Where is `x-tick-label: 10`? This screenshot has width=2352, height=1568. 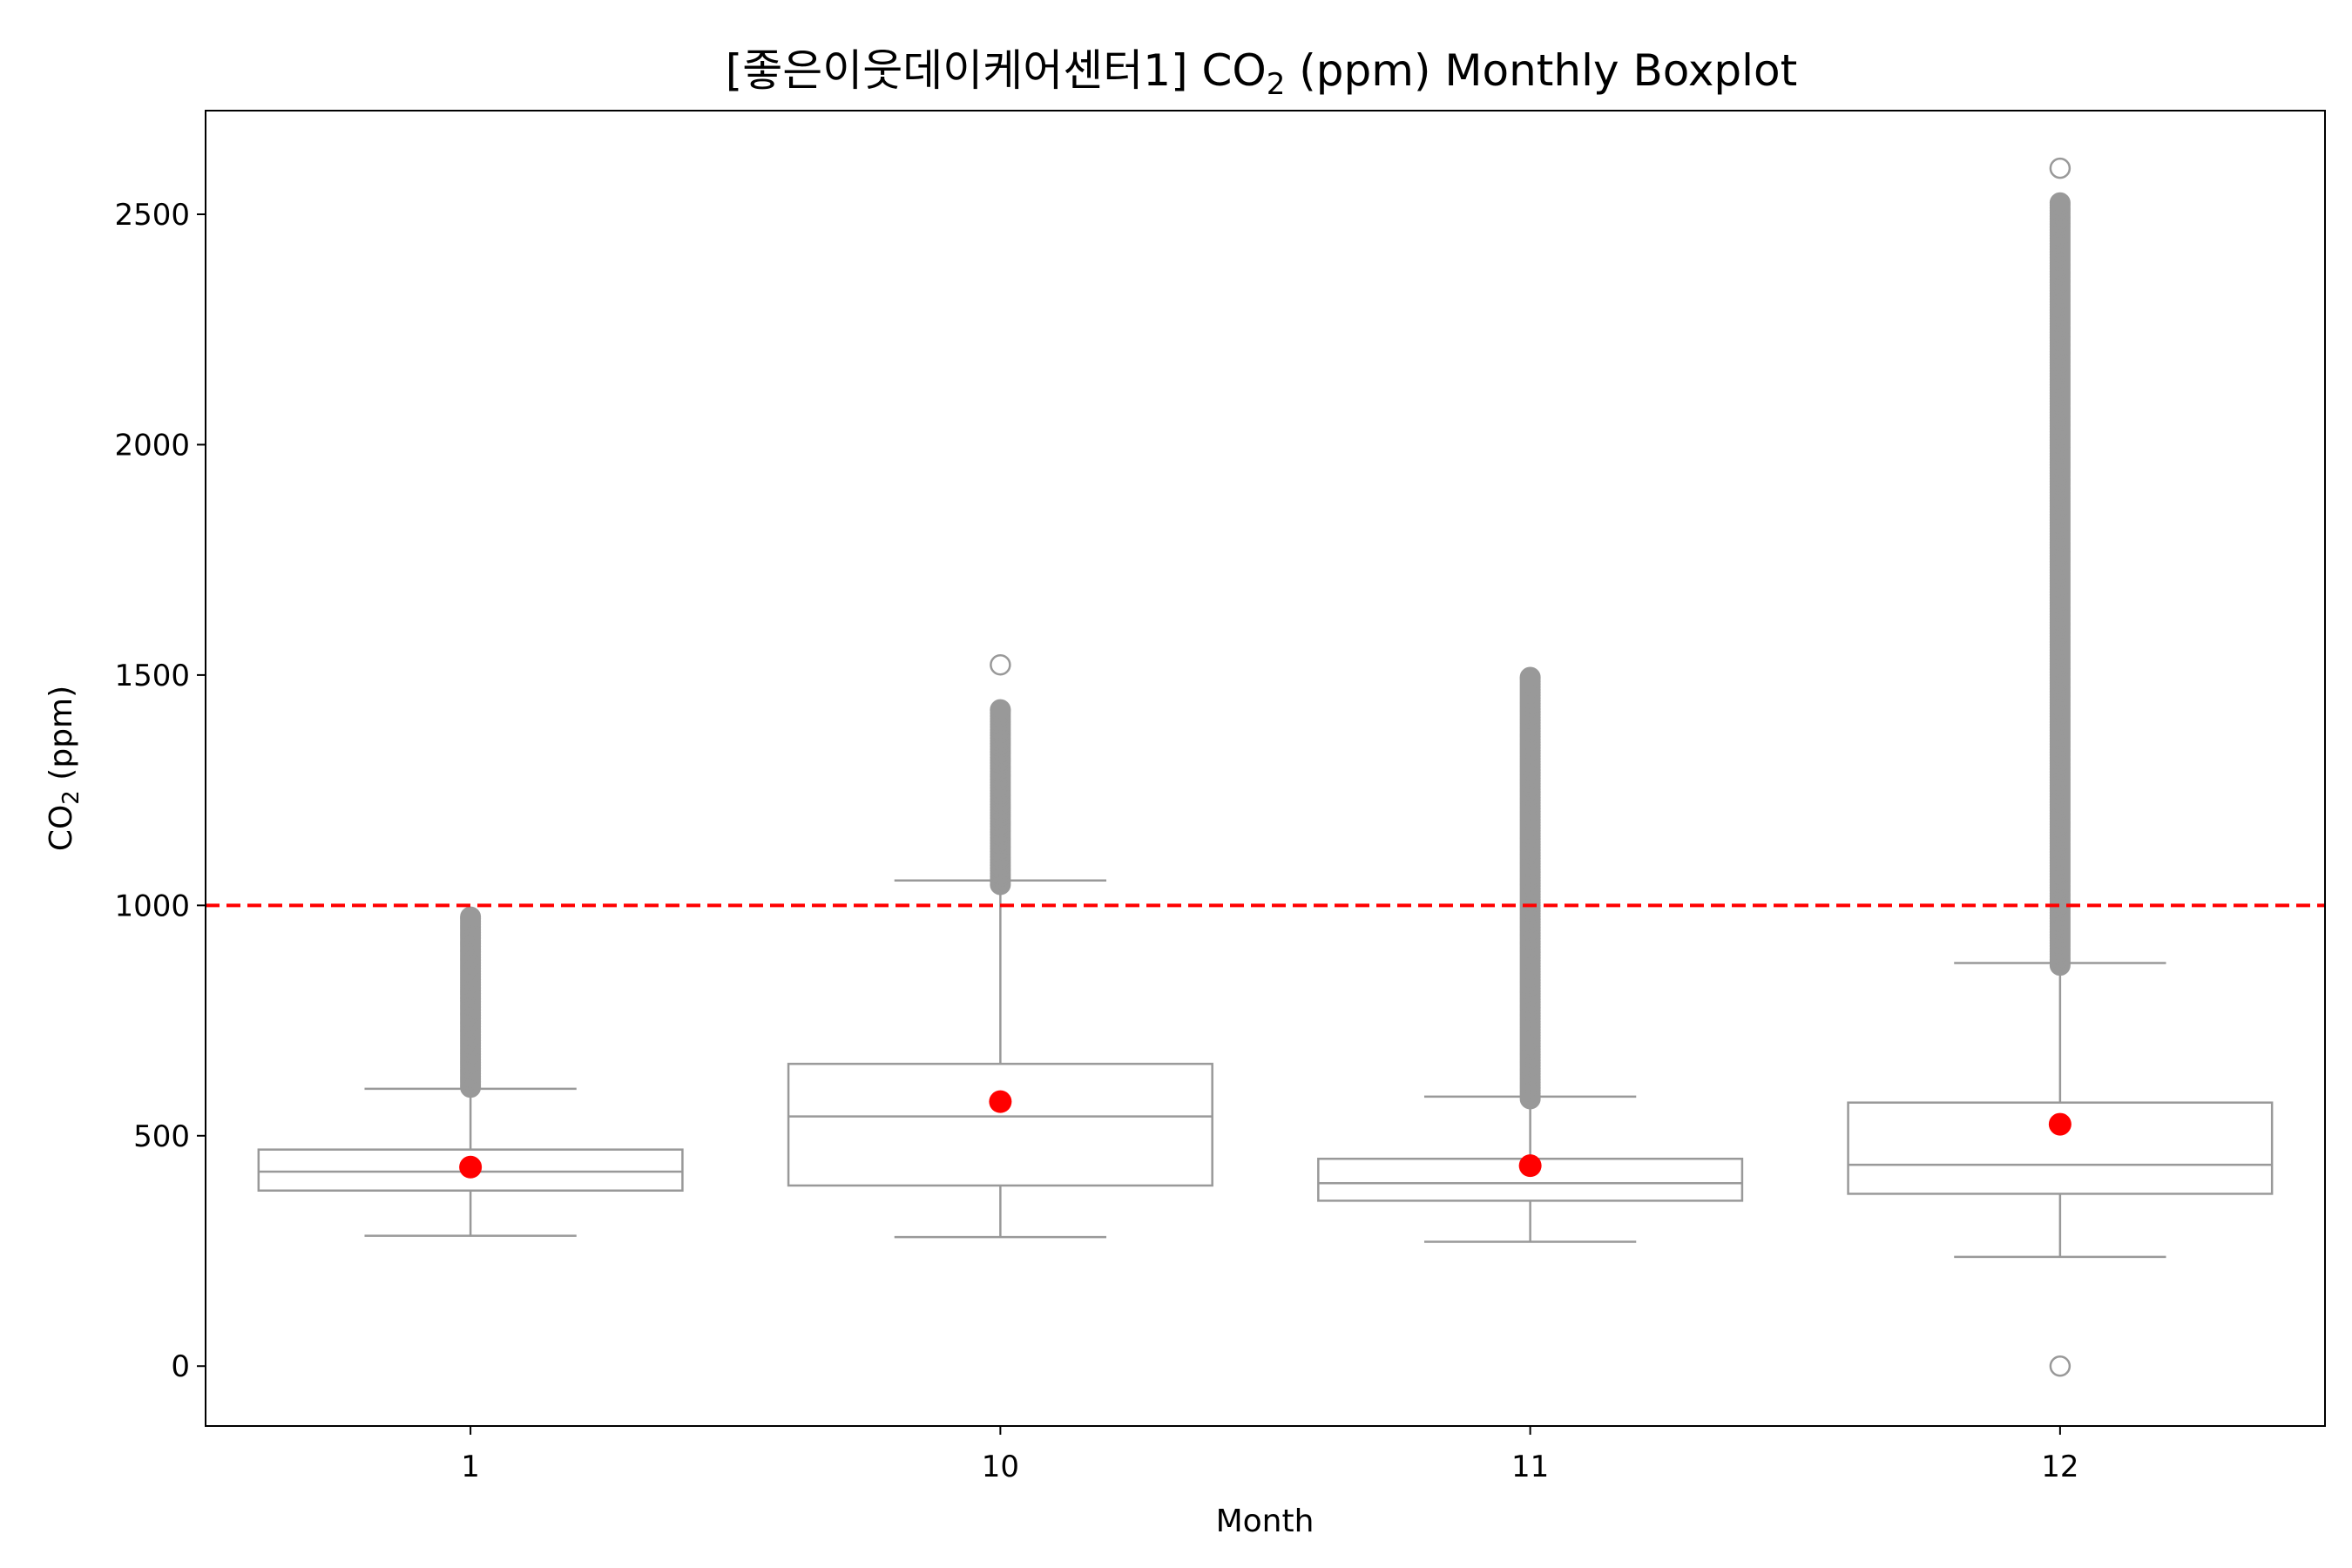
x-tick-label: 10 is located at coordinates (1000, 1467).